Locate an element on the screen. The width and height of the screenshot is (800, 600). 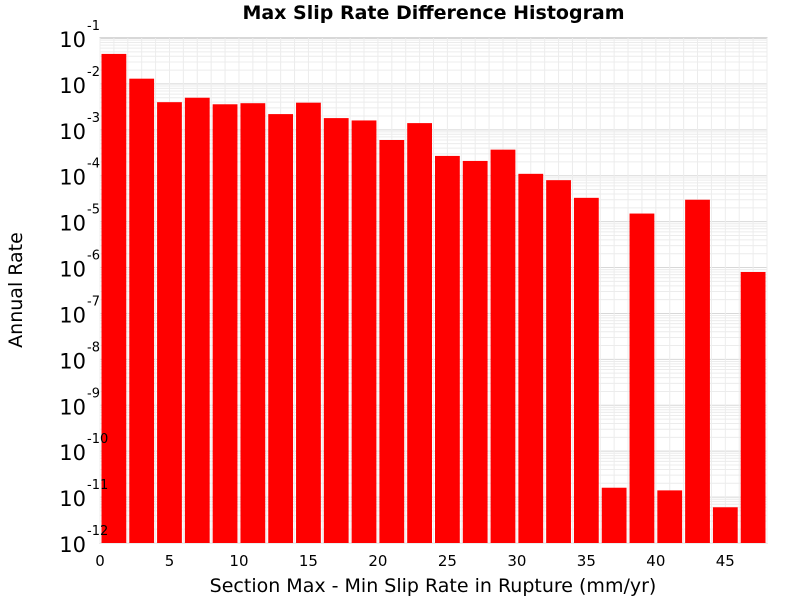
x-tick-label: 10 is located at coordinates (238, 561).